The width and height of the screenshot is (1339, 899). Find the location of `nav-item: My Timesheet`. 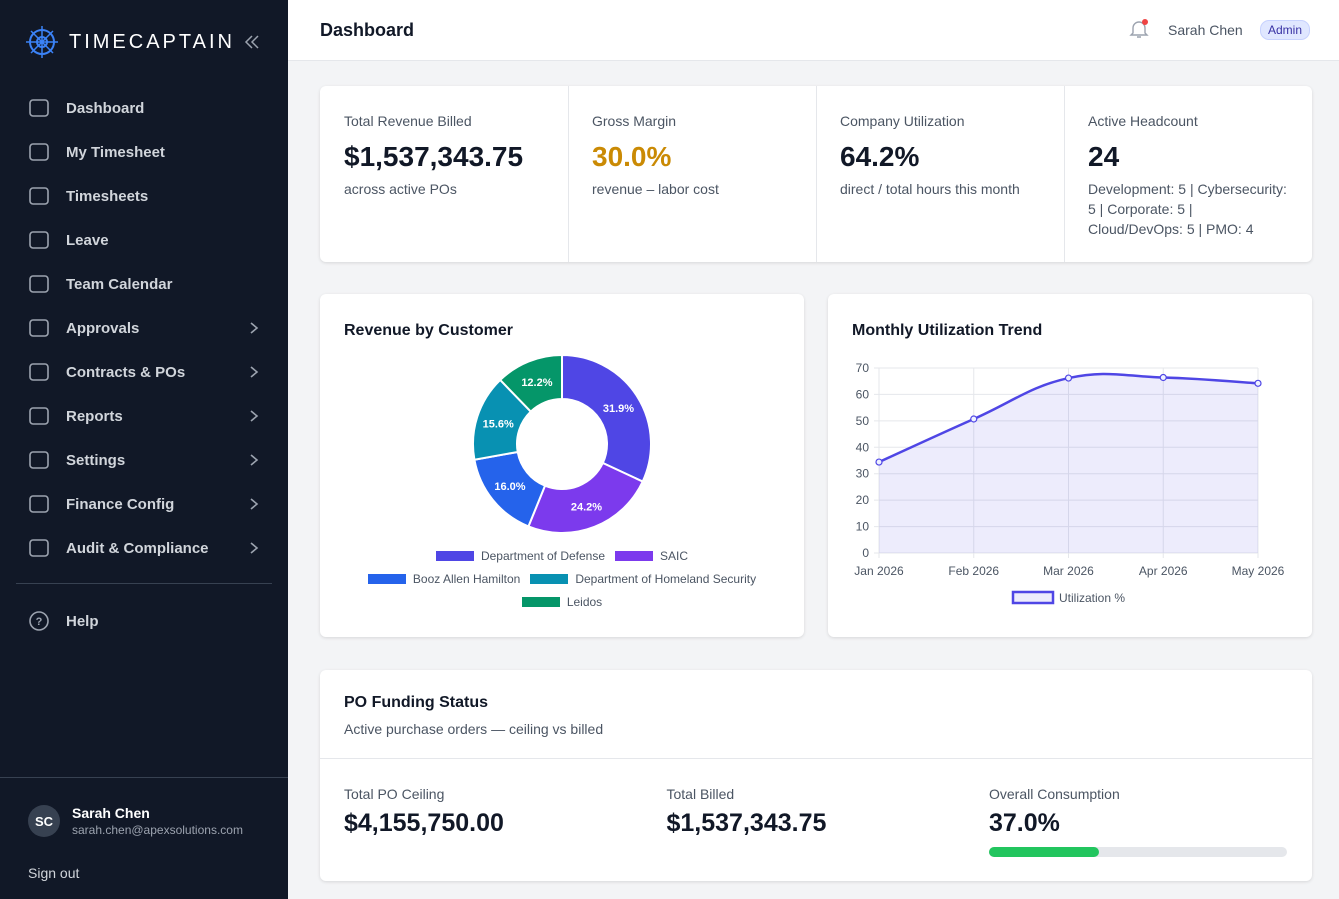

nav-item: My Timesheet is located at coordinates (144, 152).